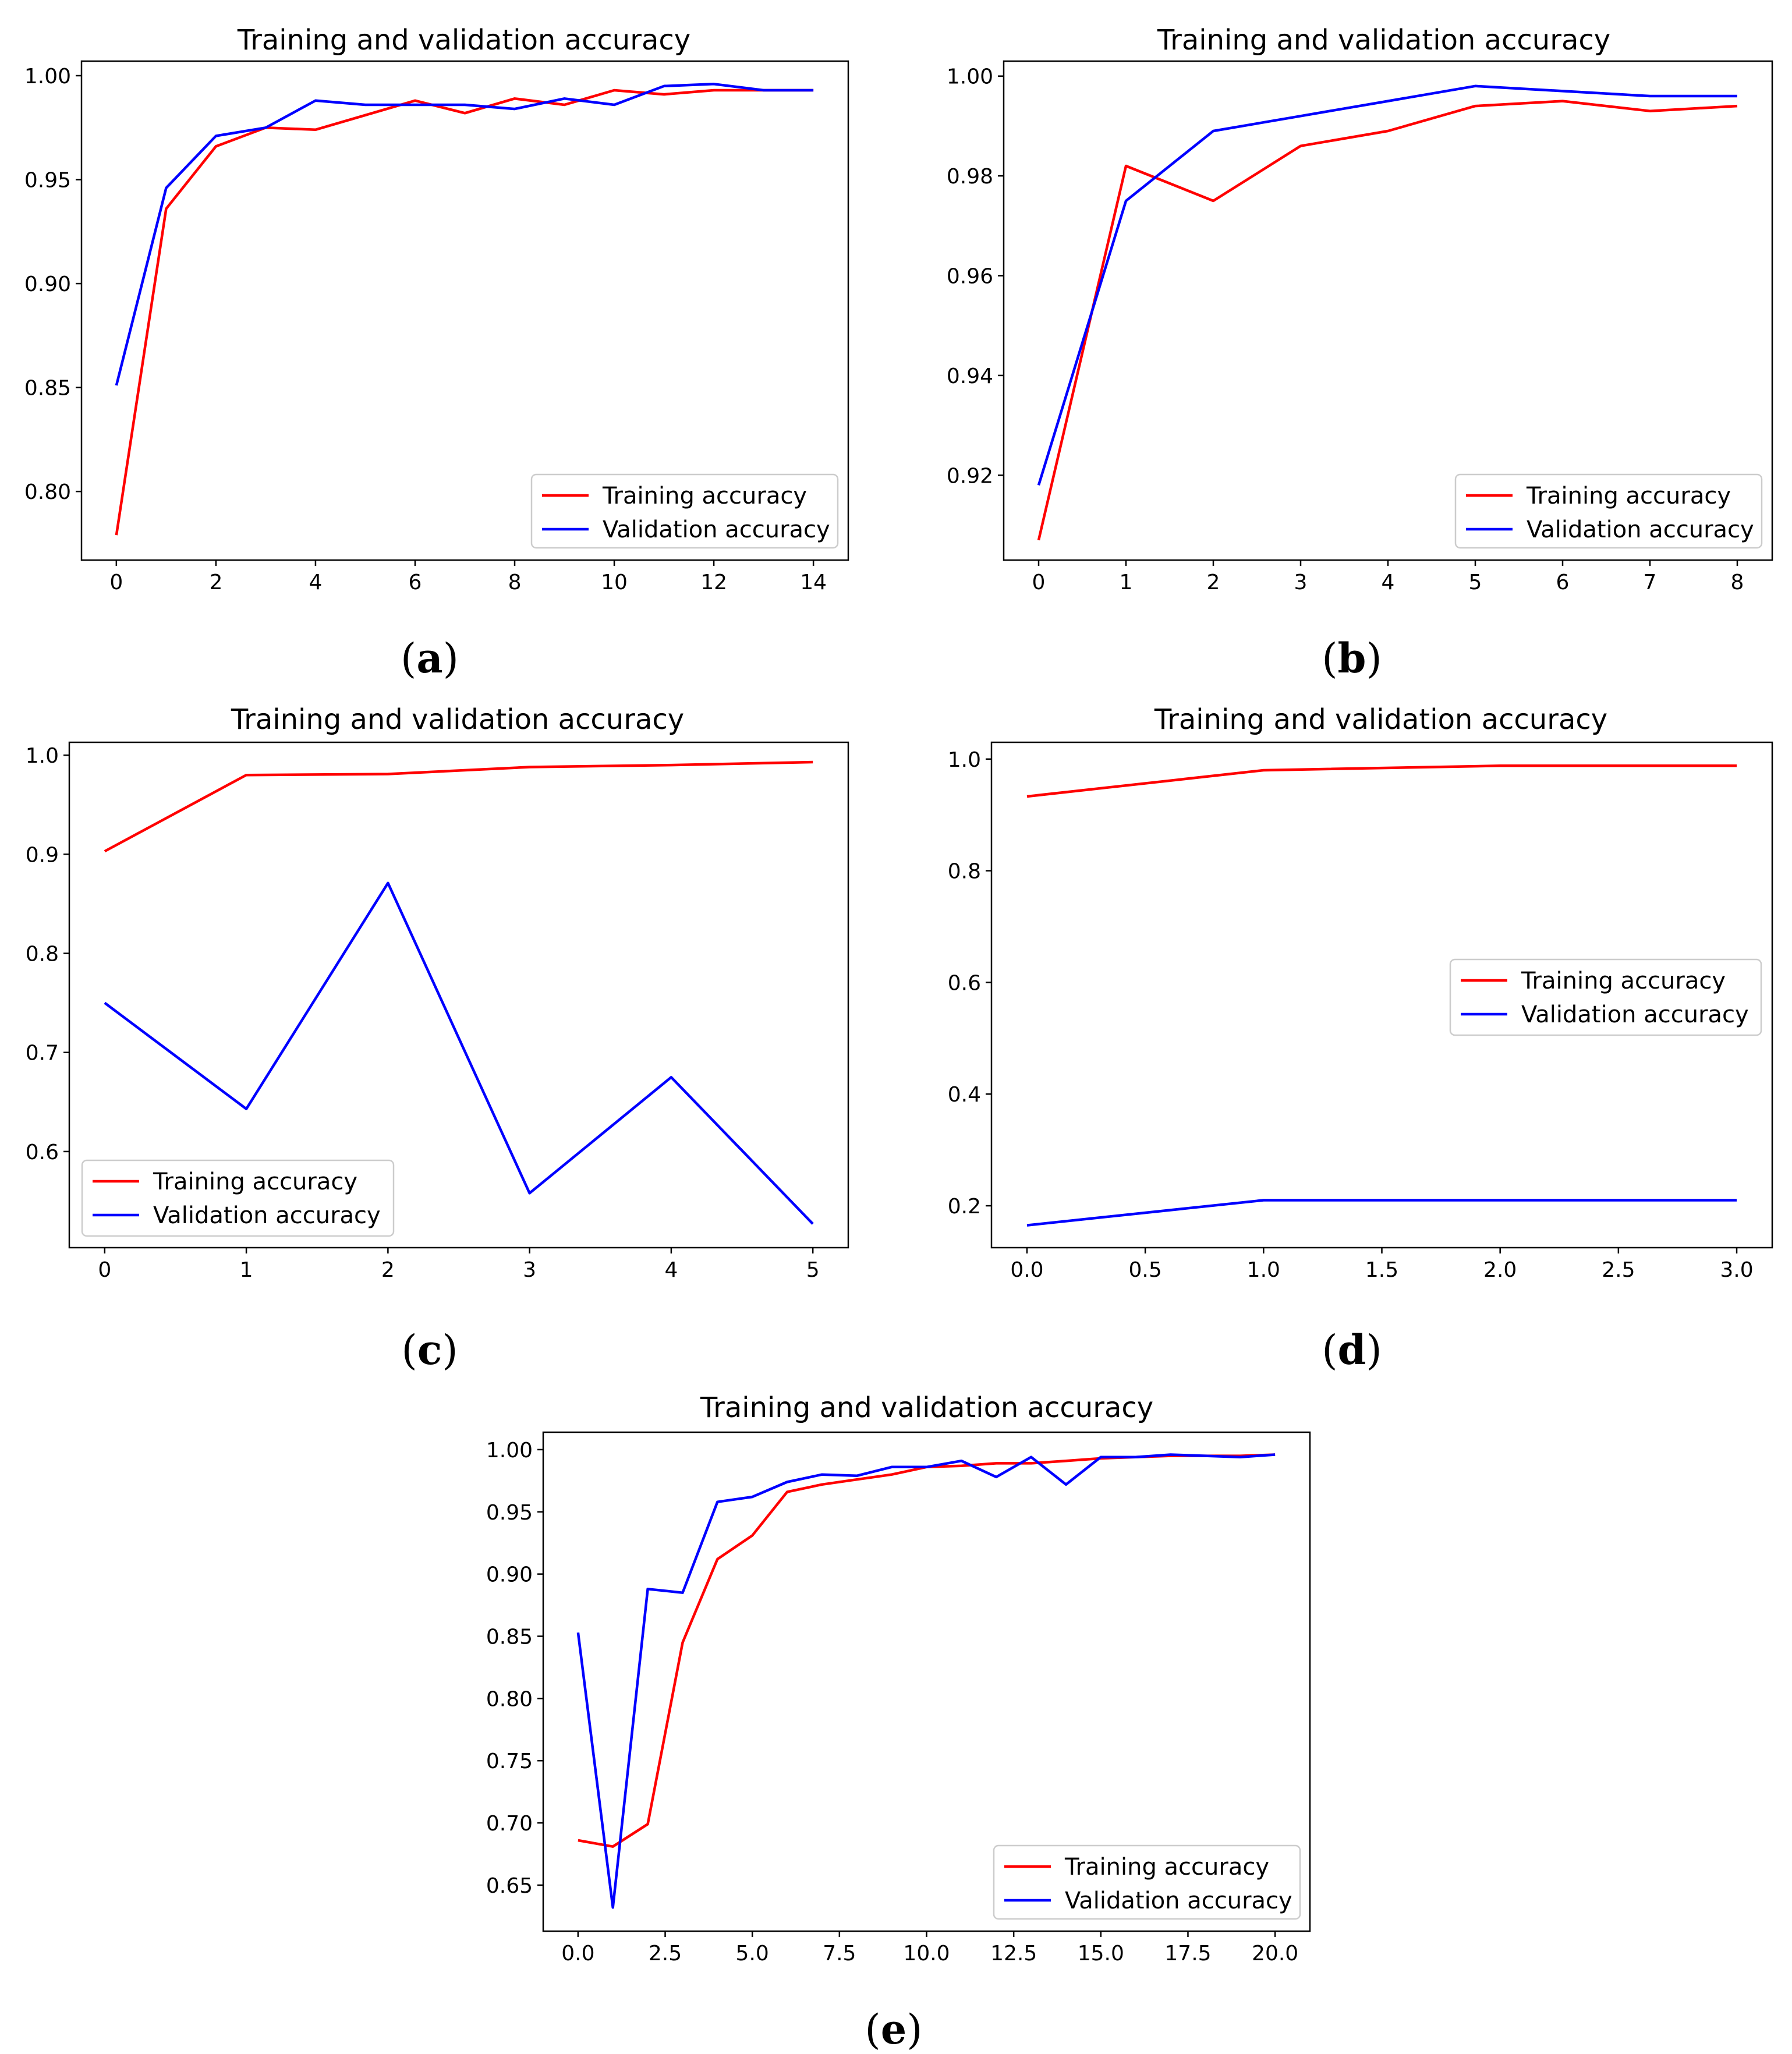 This screenshot has height=2054, width=1792. Describe the element at coordinates (1101, 1954) in the screenshot. I see `x-tick-label: 15.0` at that location.